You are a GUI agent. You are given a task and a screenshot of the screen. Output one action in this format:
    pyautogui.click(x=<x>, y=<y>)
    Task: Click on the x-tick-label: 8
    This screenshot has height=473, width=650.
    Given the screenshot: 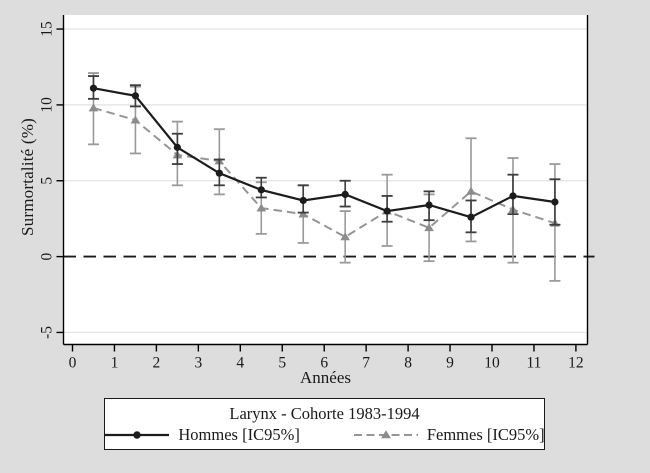 What is the action you would take?
    pyautogui.click(x=408, y=363)
    